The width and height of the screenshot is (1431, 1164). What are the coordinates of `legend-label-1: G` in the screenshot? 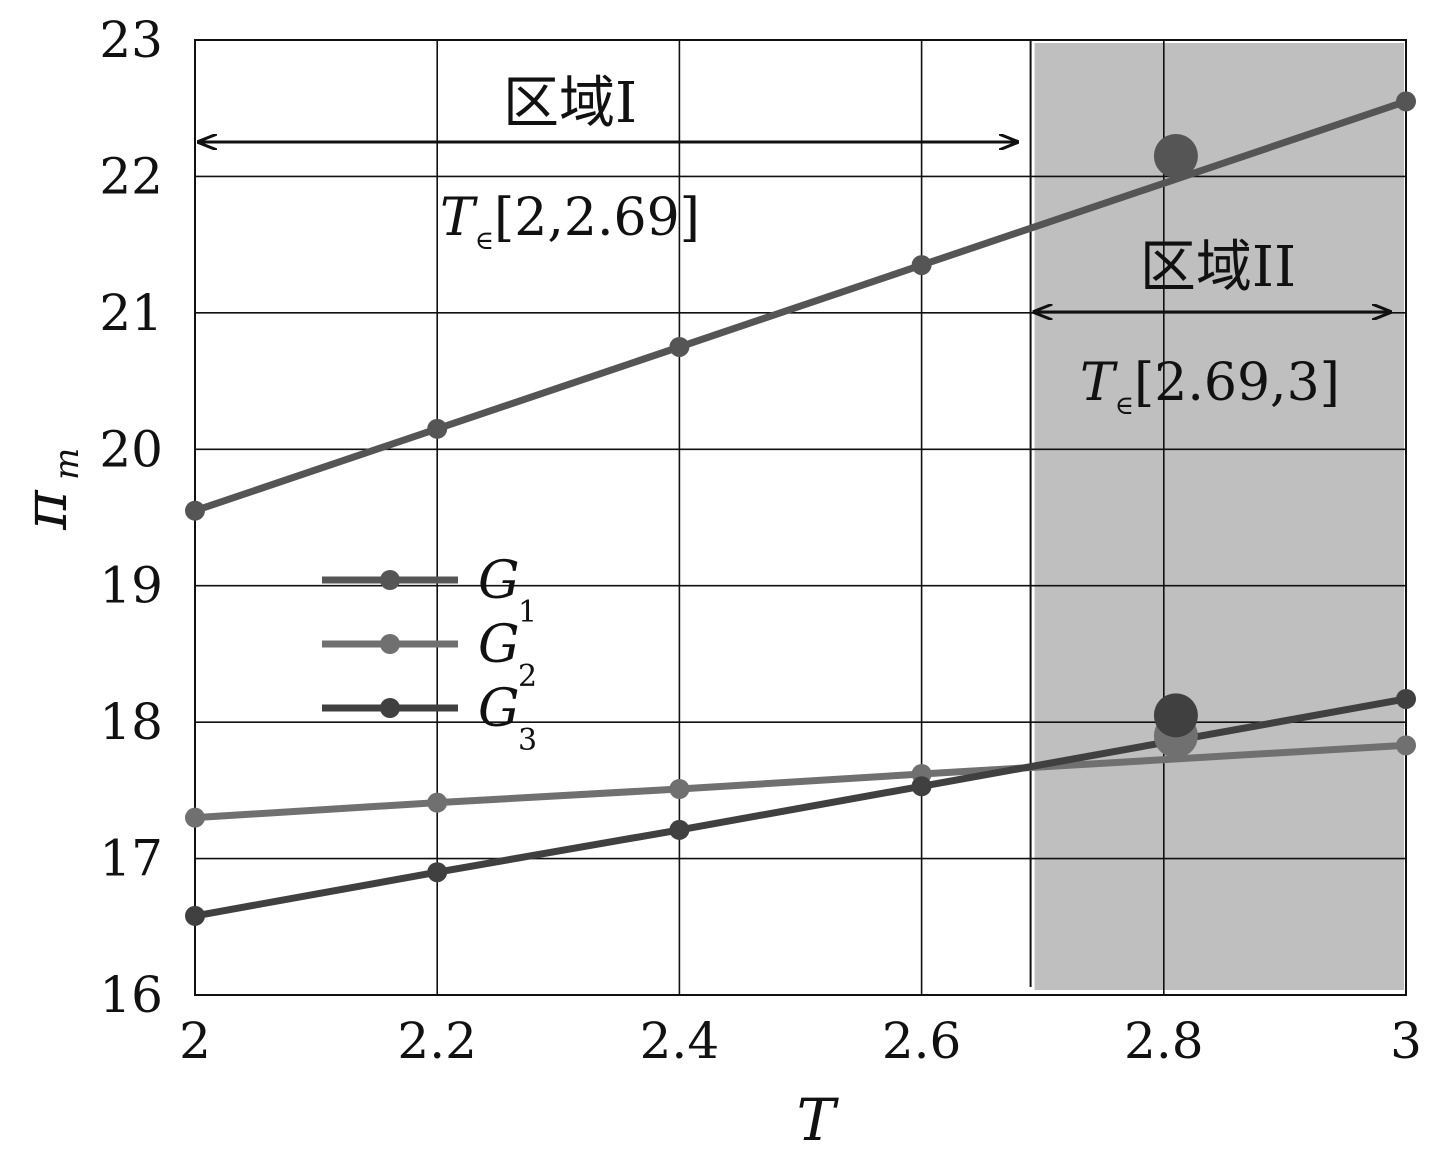 It's located at (499, 581).